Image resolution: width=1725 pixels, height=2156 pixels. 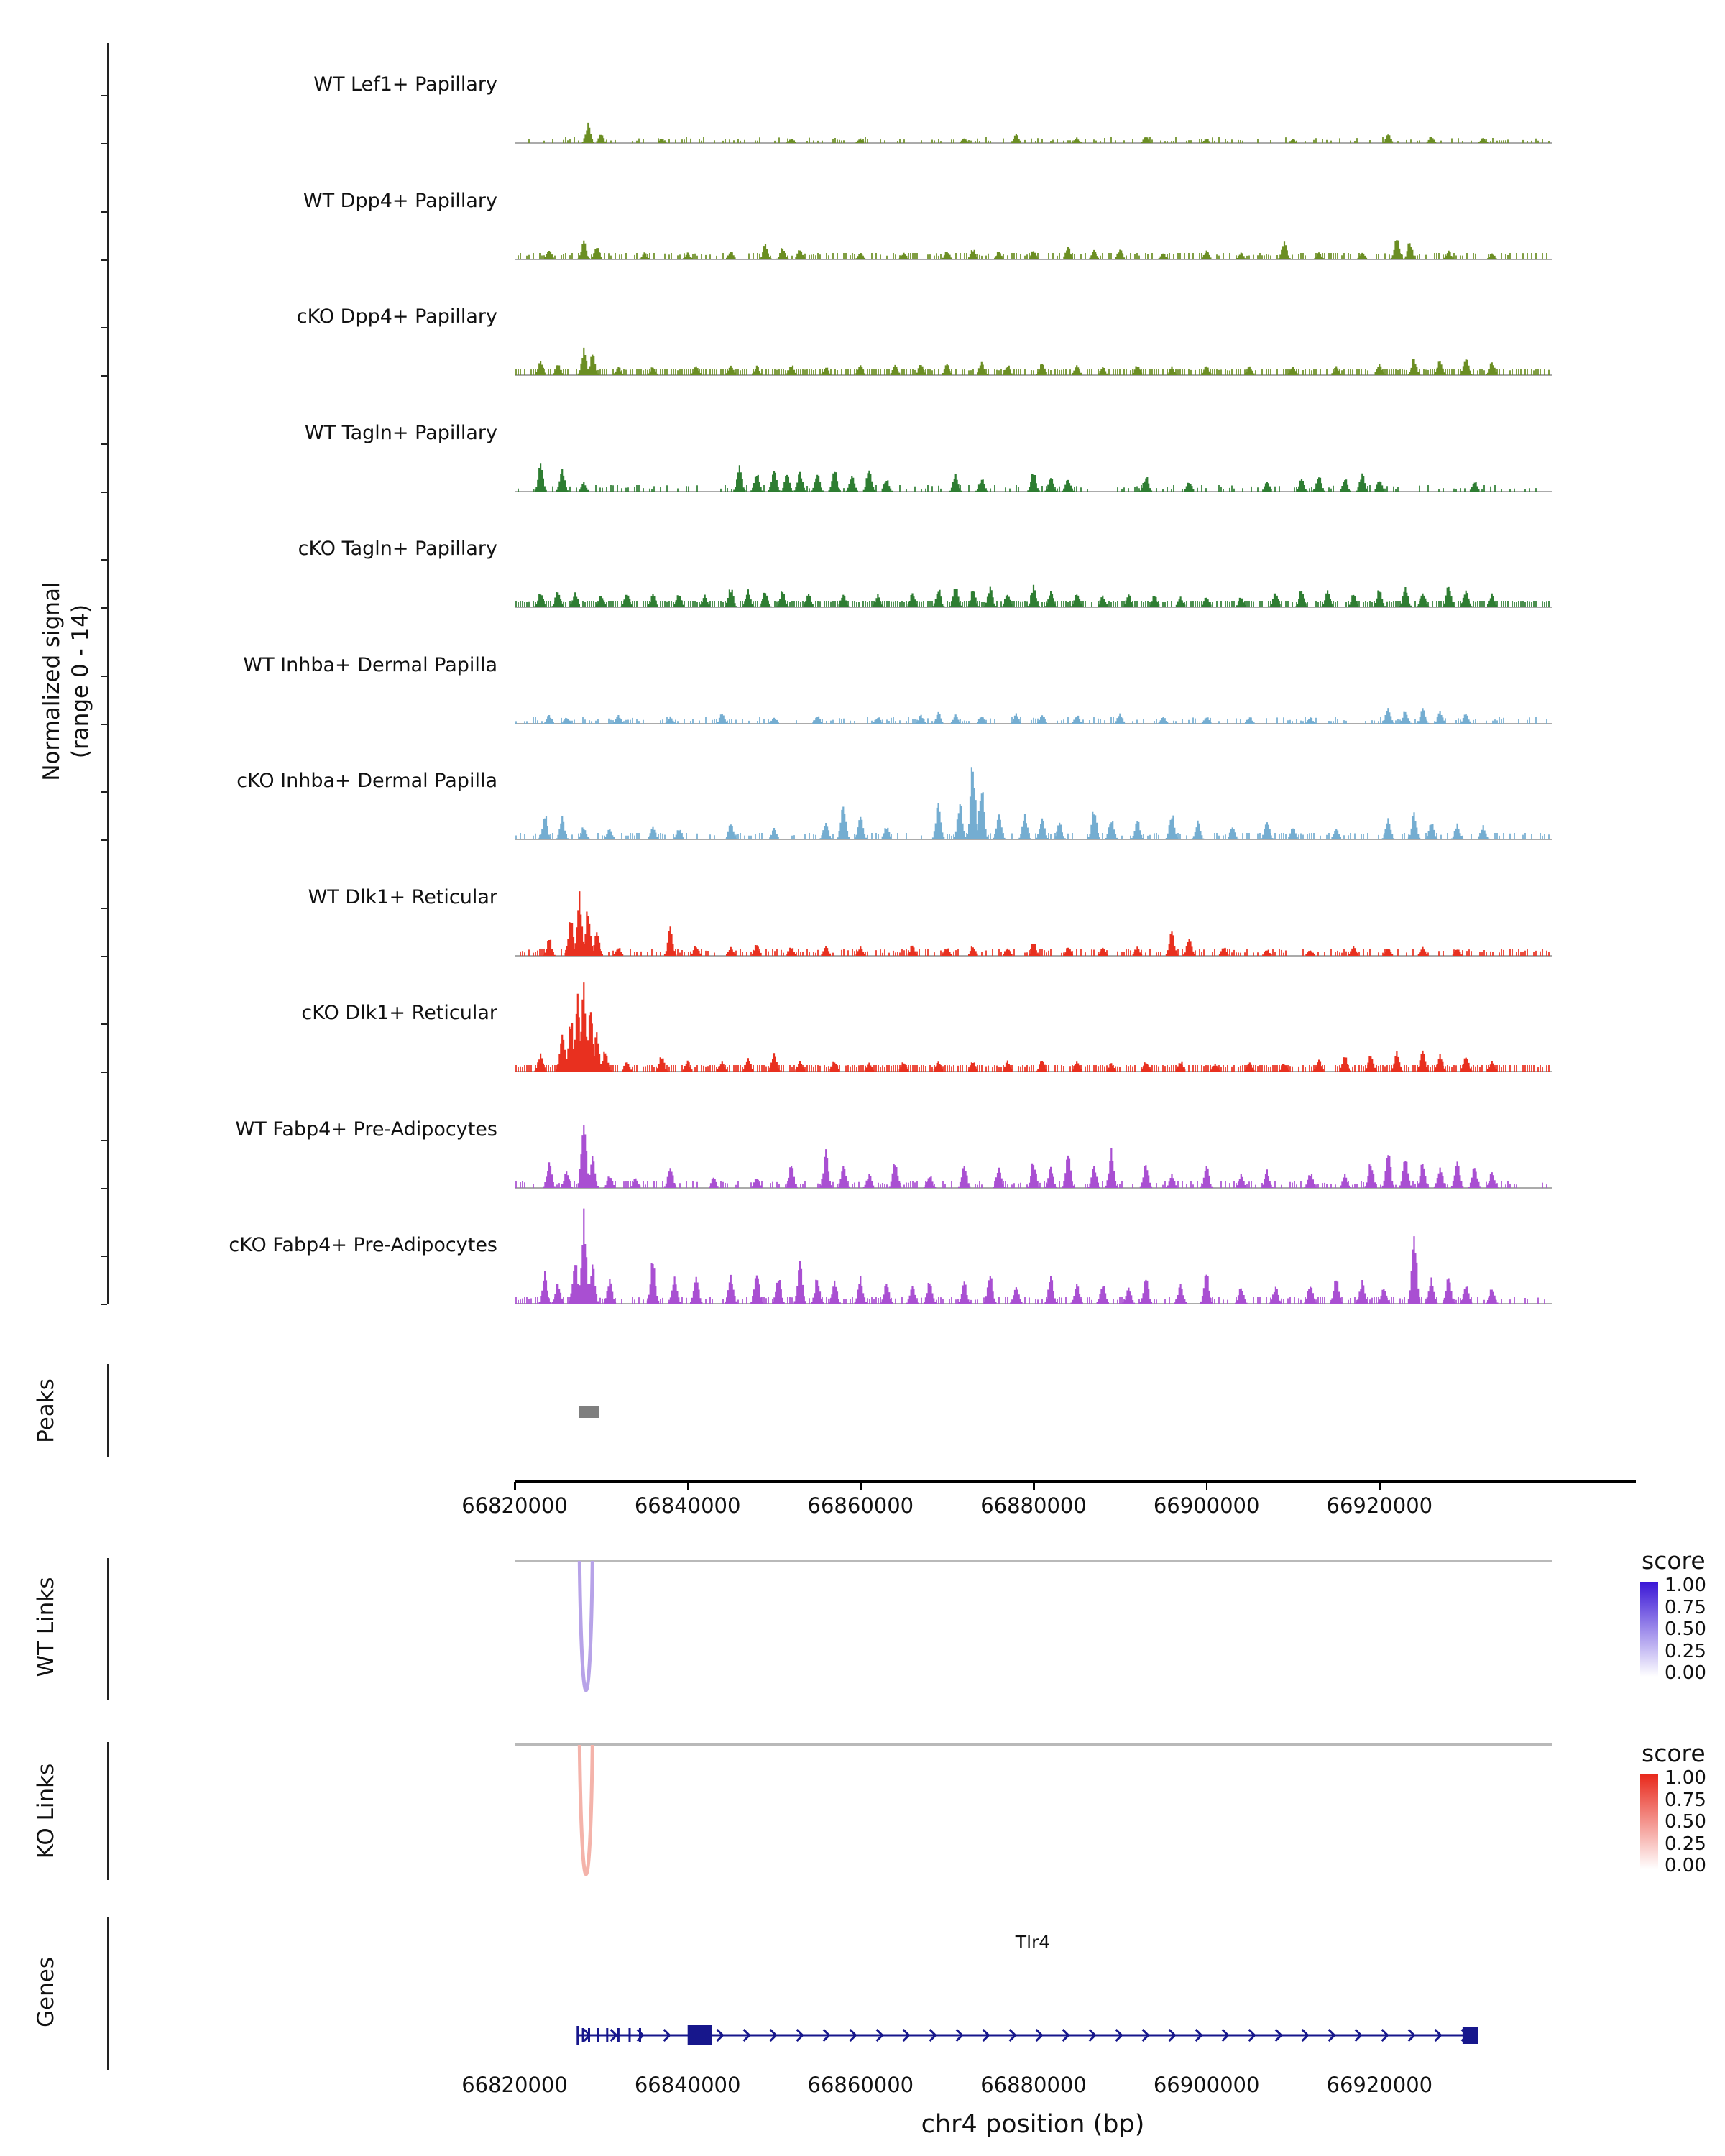 I want to click on bottom-axis-tick-label: 66820000, so click(x=514, y=2085).